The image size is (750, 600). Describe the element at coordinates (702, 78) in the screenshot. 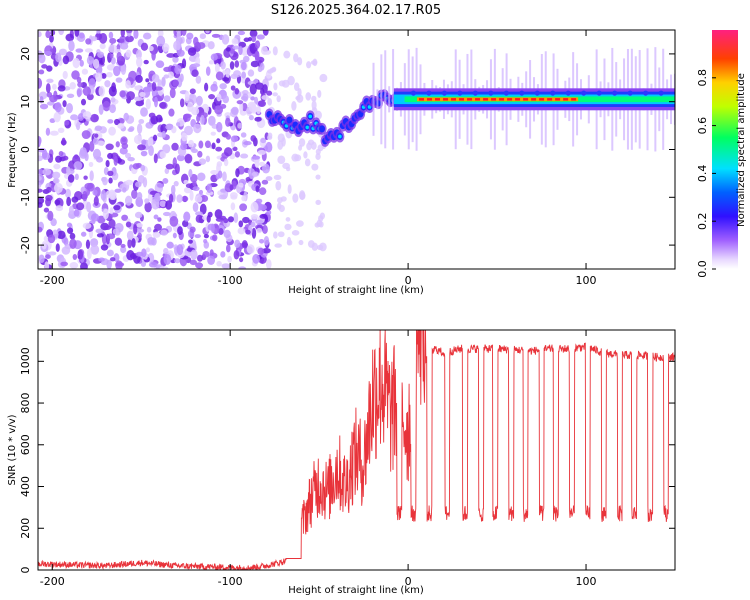

I see `colorbar-tick-label: 0.8` at that location.